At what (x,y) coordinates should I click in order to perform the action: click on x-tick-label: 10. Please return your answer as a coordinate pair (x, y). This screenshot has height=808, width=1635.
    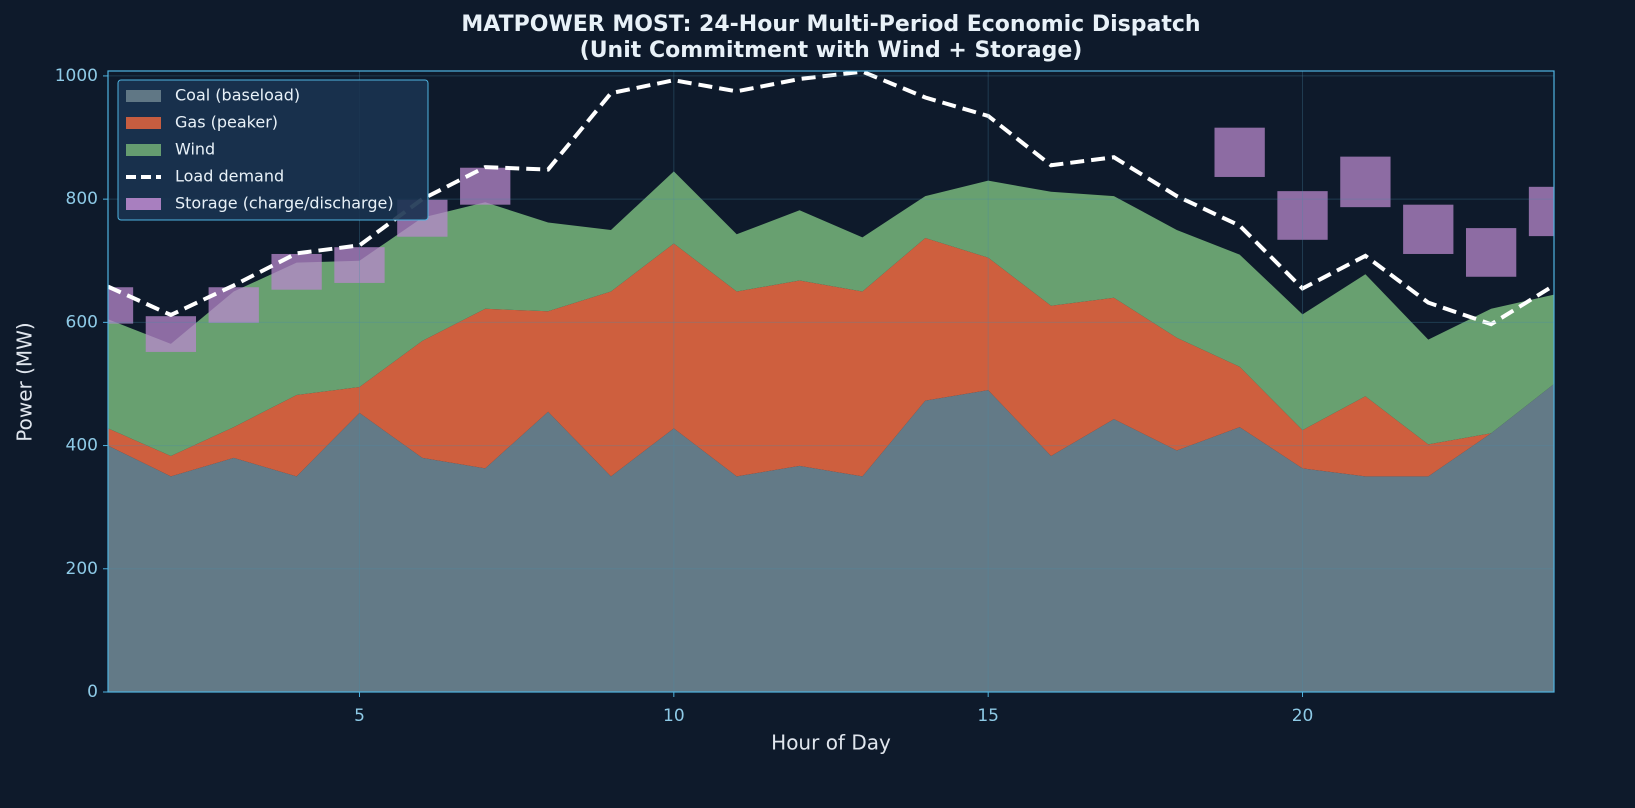
    Looking at the image, I should click on (674, 716).